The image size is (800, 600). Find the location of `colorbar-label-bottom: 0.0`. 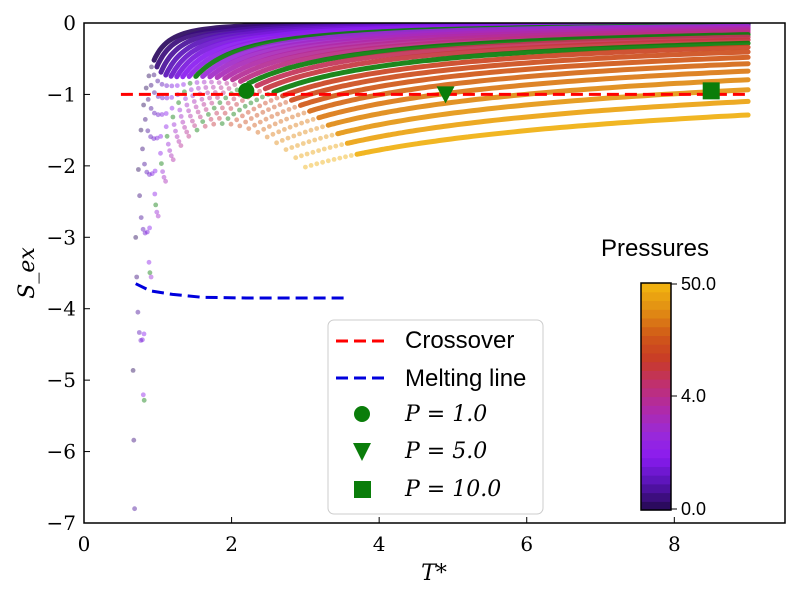

colorbar-label-bottom: 0.0 is located at coordinates (693, 509).